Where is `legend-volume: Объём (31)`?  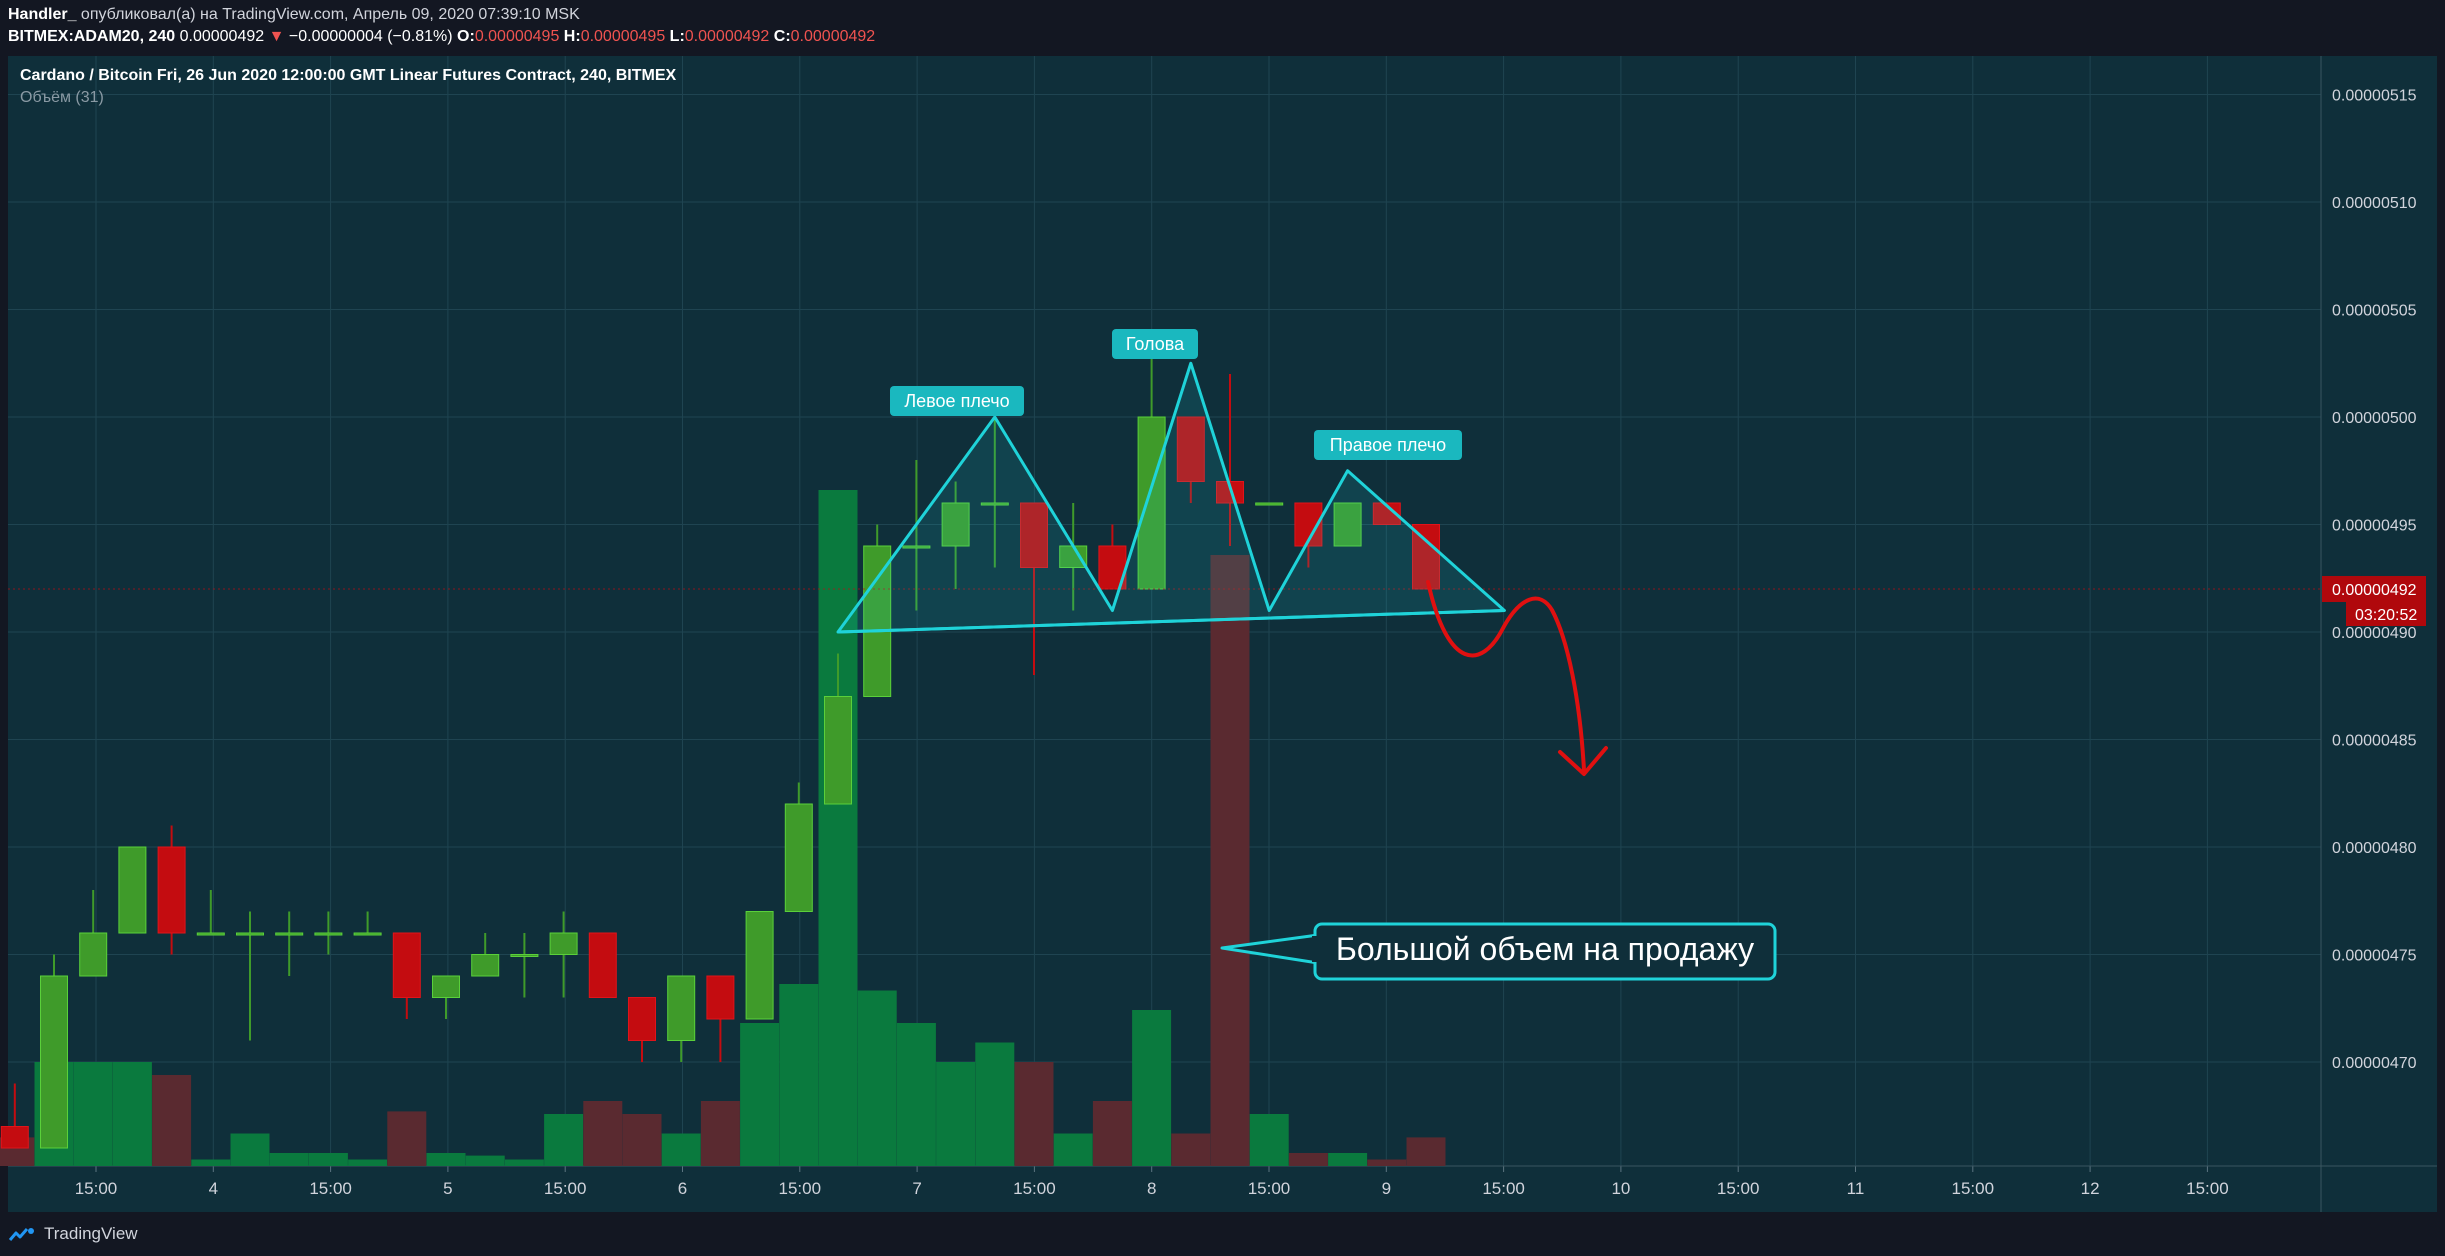
legend-volume: Объём (31) is located at coordinates (62, 97).